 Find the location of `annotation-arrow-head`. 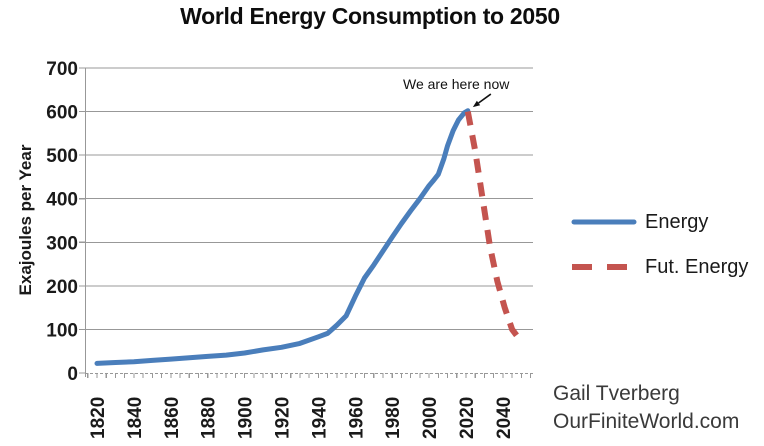

annotation-arrow-head is located at coordinates (476, 104).